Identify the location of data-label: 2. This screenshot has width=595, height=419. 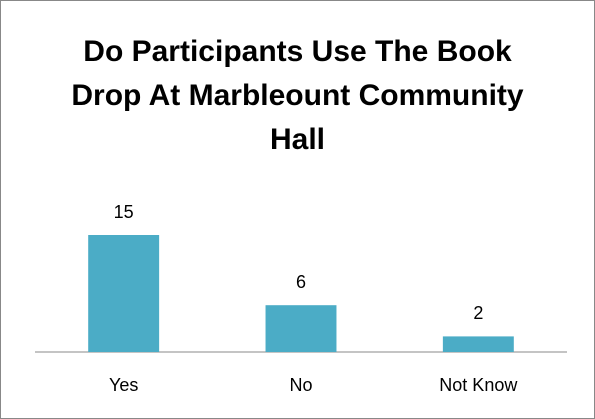
(478, 313).